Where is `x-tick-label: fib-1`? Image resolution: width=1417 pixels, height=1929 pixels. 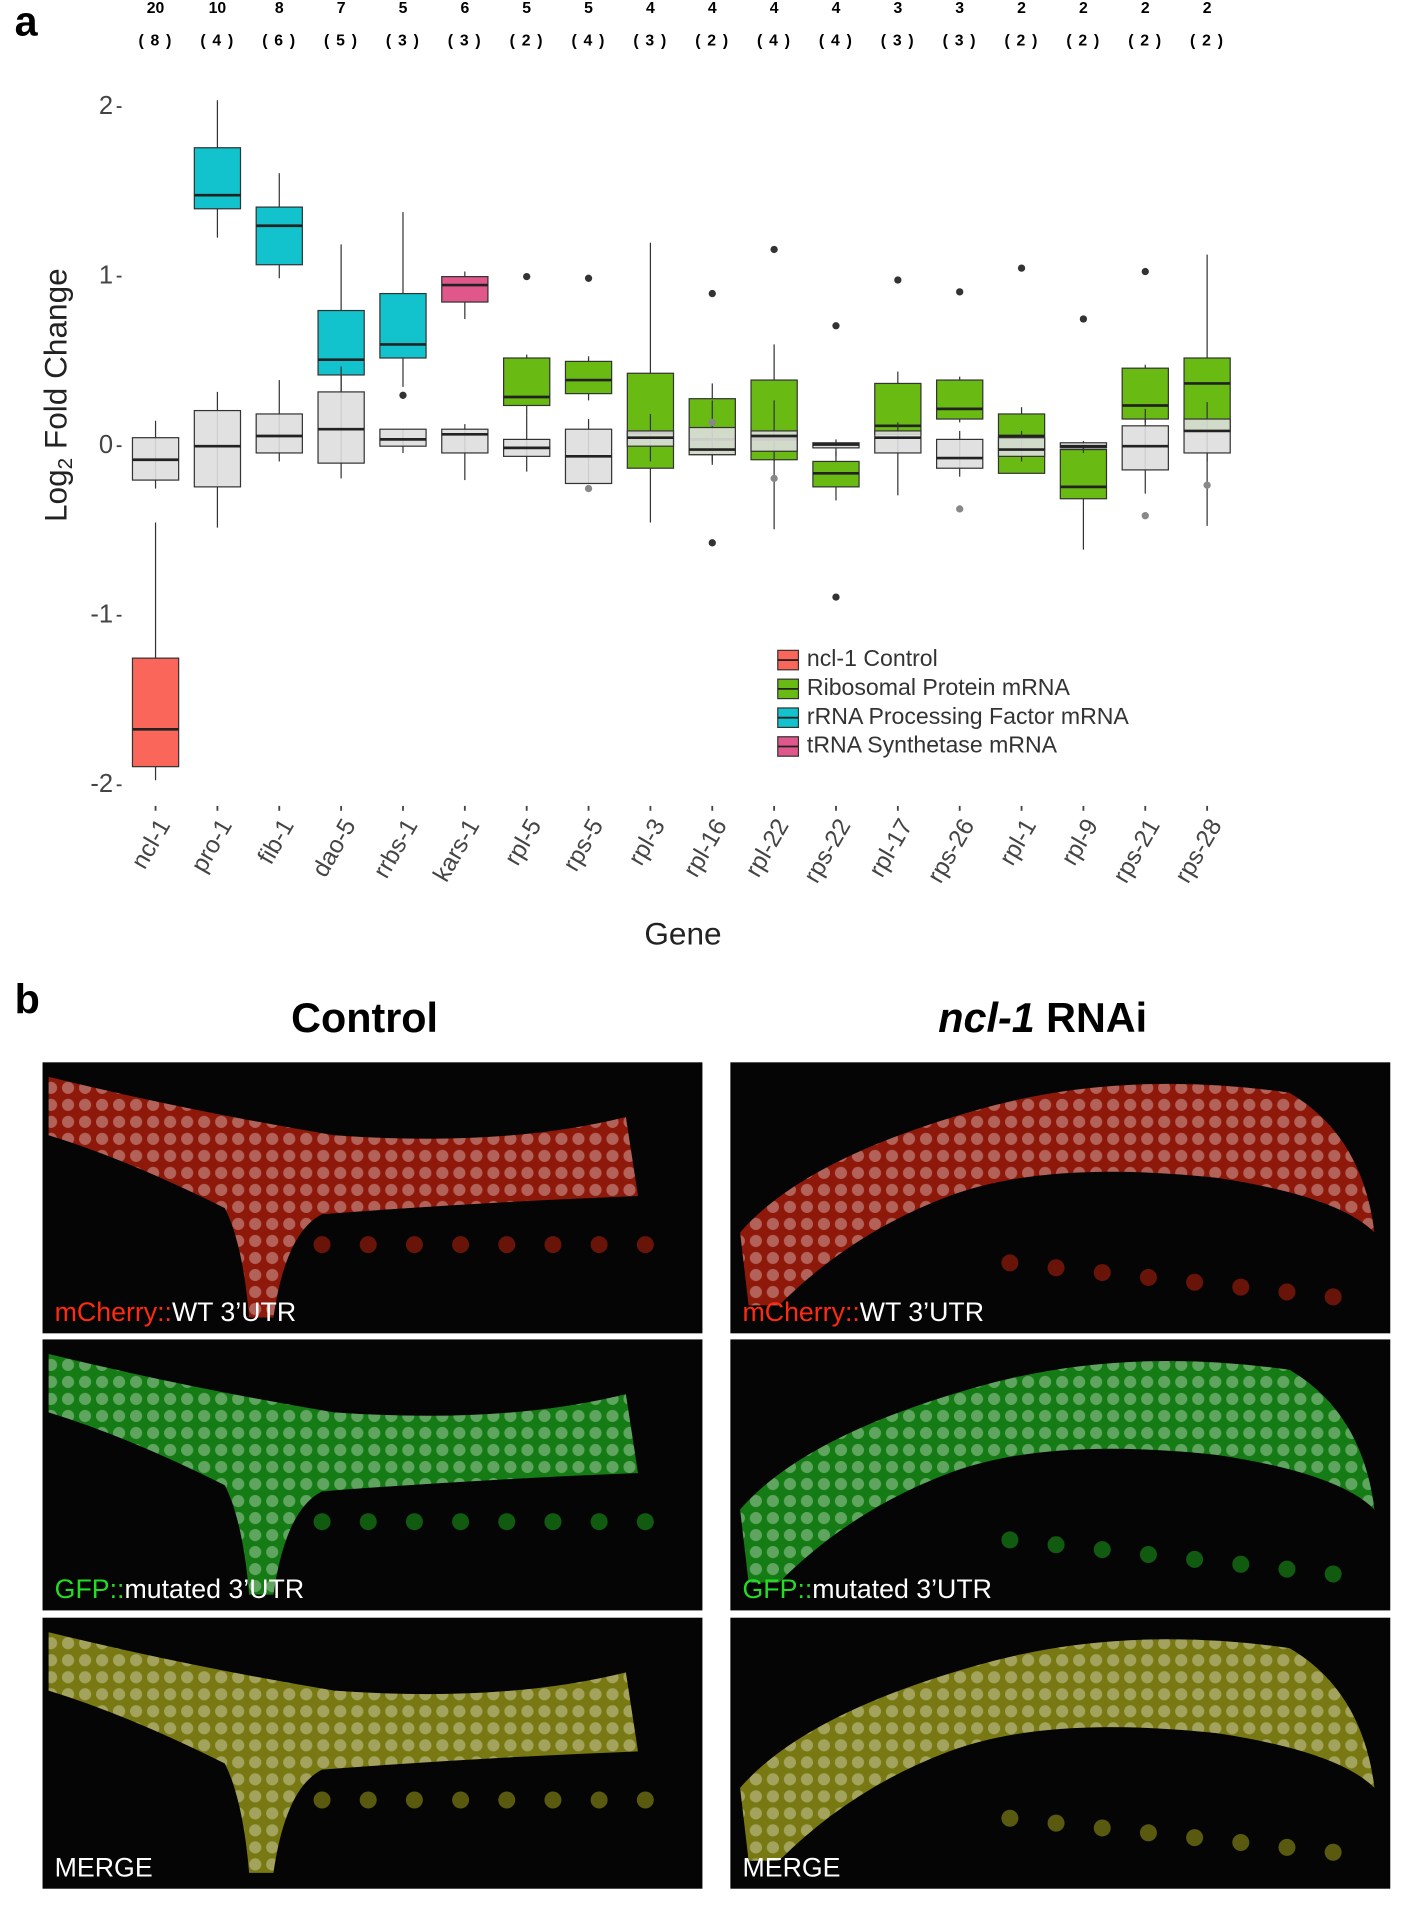 x-tick-label: fib-1 is located at coordinates (276, 841).